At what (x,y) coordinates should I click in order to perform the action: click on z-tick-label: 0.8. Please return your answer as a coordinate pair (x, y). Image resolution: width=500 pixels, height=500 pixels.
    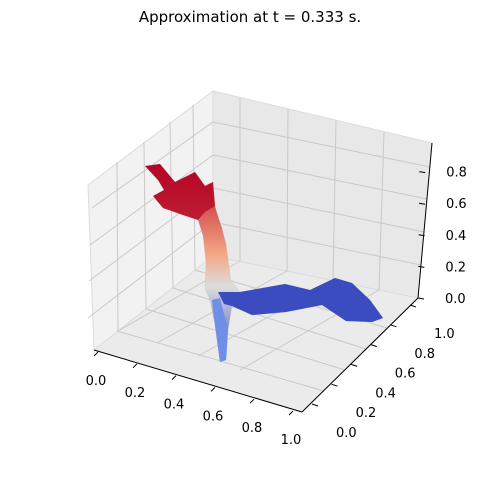
    Looking at the image, I should click on (456, 173).